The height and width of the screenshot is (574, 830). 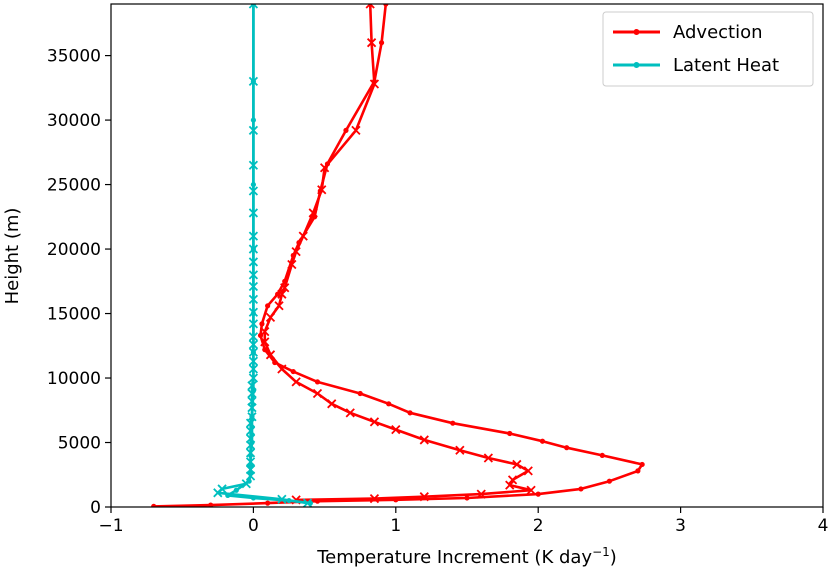 I want to click on y-axis-label: Height (m), so click(x=12, y=256).